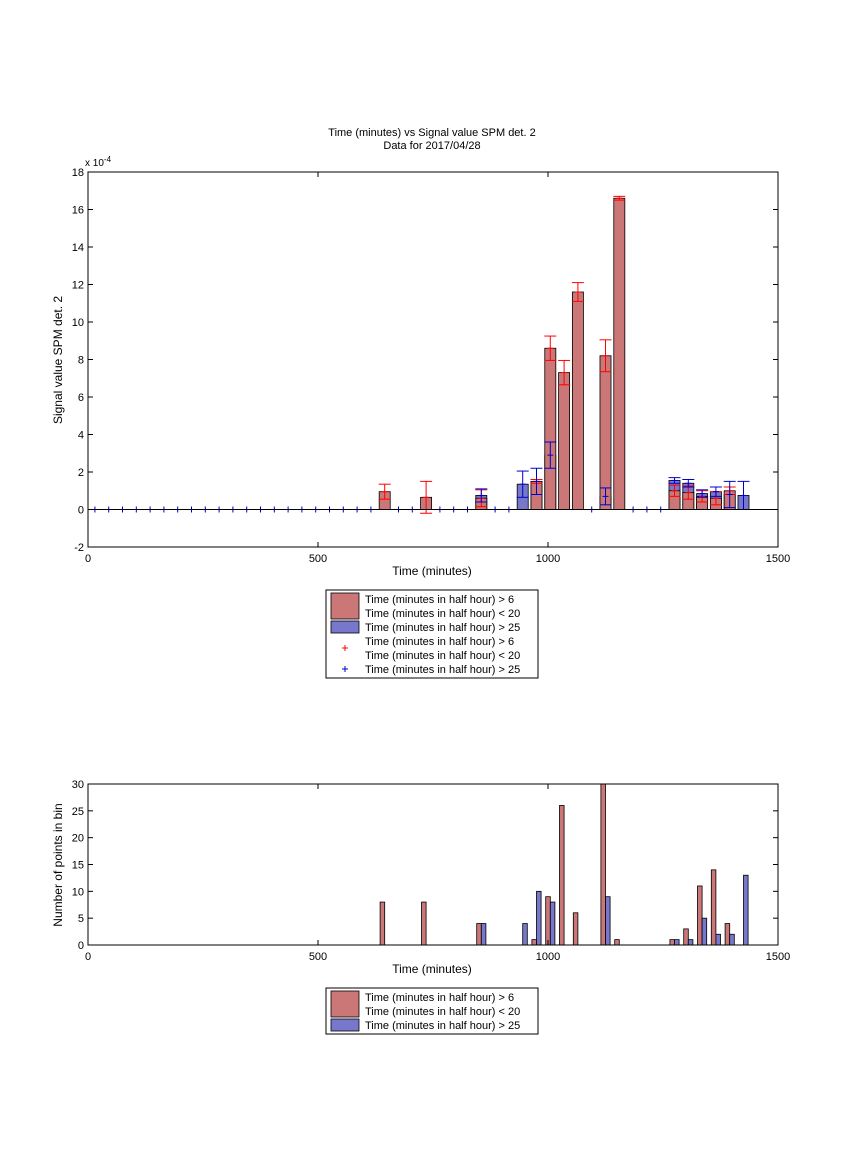 The height and width of the screenshot is (1152, 864). I want to click on top-error-bars, so click(564, 354).